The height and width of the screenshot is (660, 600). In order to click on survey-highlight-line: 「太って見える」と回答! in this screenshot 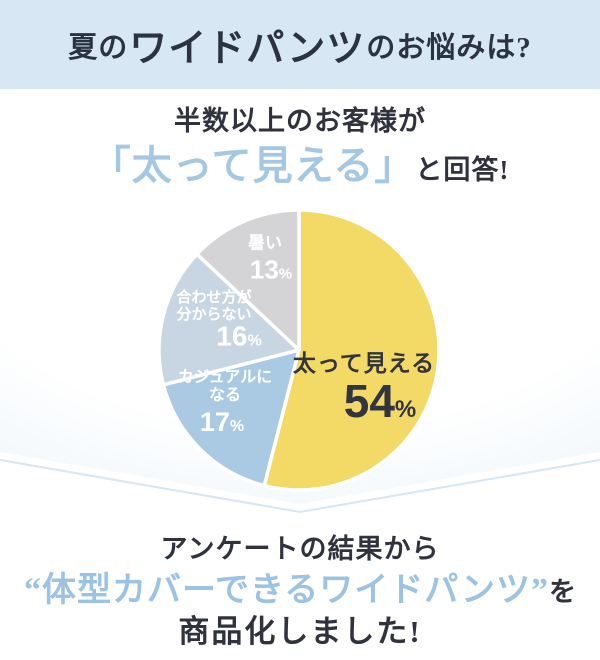, I will do `click(300, 162)`.